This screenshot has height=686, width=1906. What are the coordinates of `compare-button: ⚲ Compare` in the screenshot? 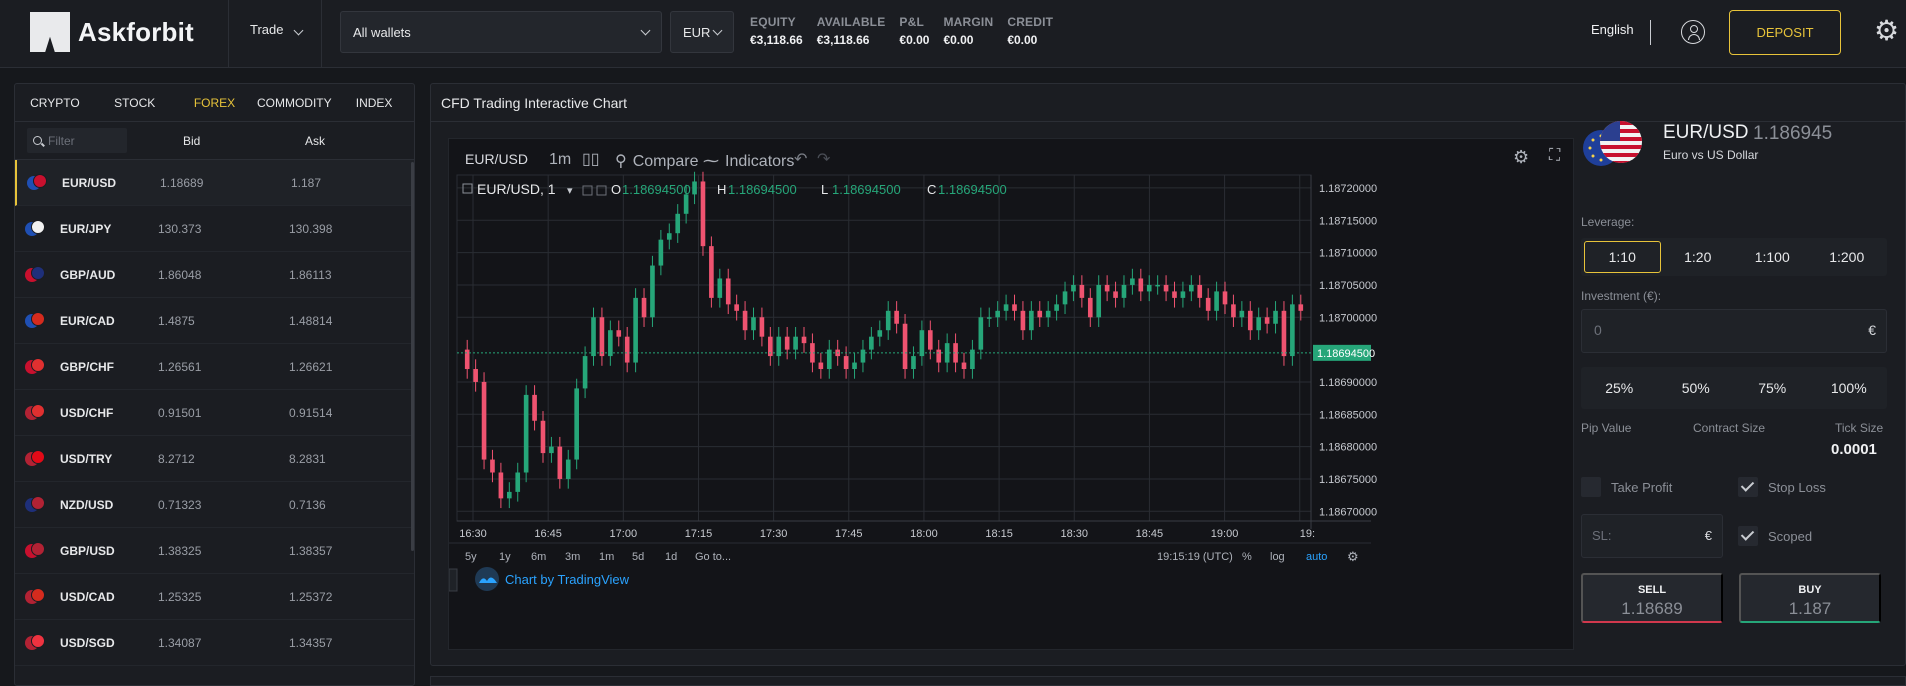 It's located at (657, 161).